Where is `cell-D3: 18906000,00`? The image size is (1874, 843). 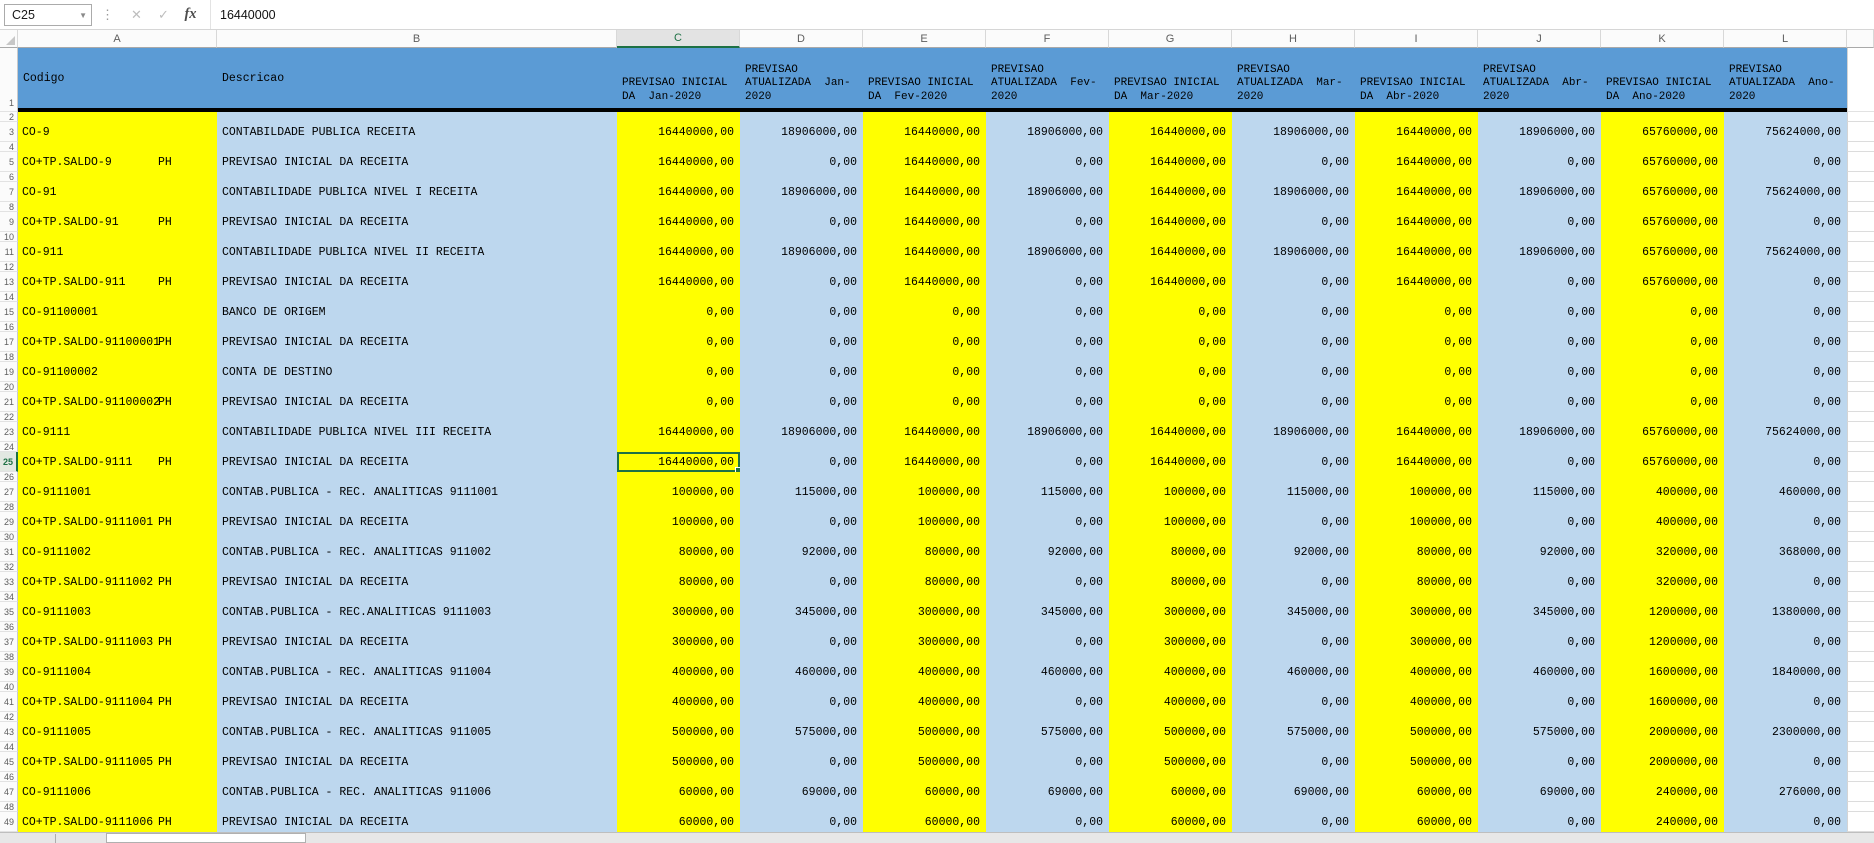
cell-D3: 18906000,00 is located at coordinates (801, 132).